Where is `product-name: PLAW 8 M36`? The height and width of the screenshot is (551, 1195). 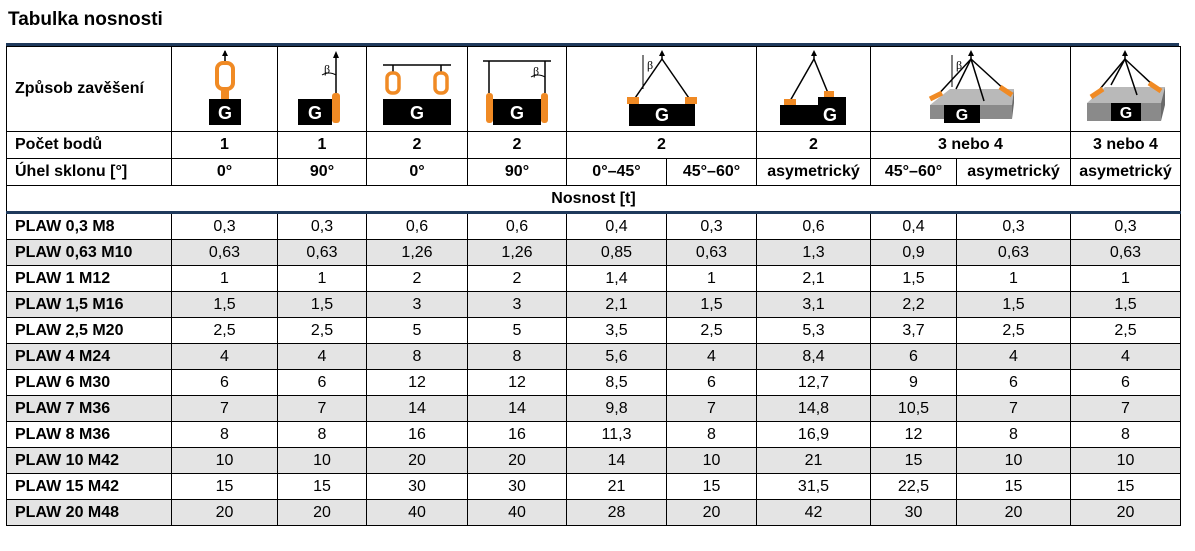
product-name: PLAW 8 M36 is located at coordinates (89, 434).